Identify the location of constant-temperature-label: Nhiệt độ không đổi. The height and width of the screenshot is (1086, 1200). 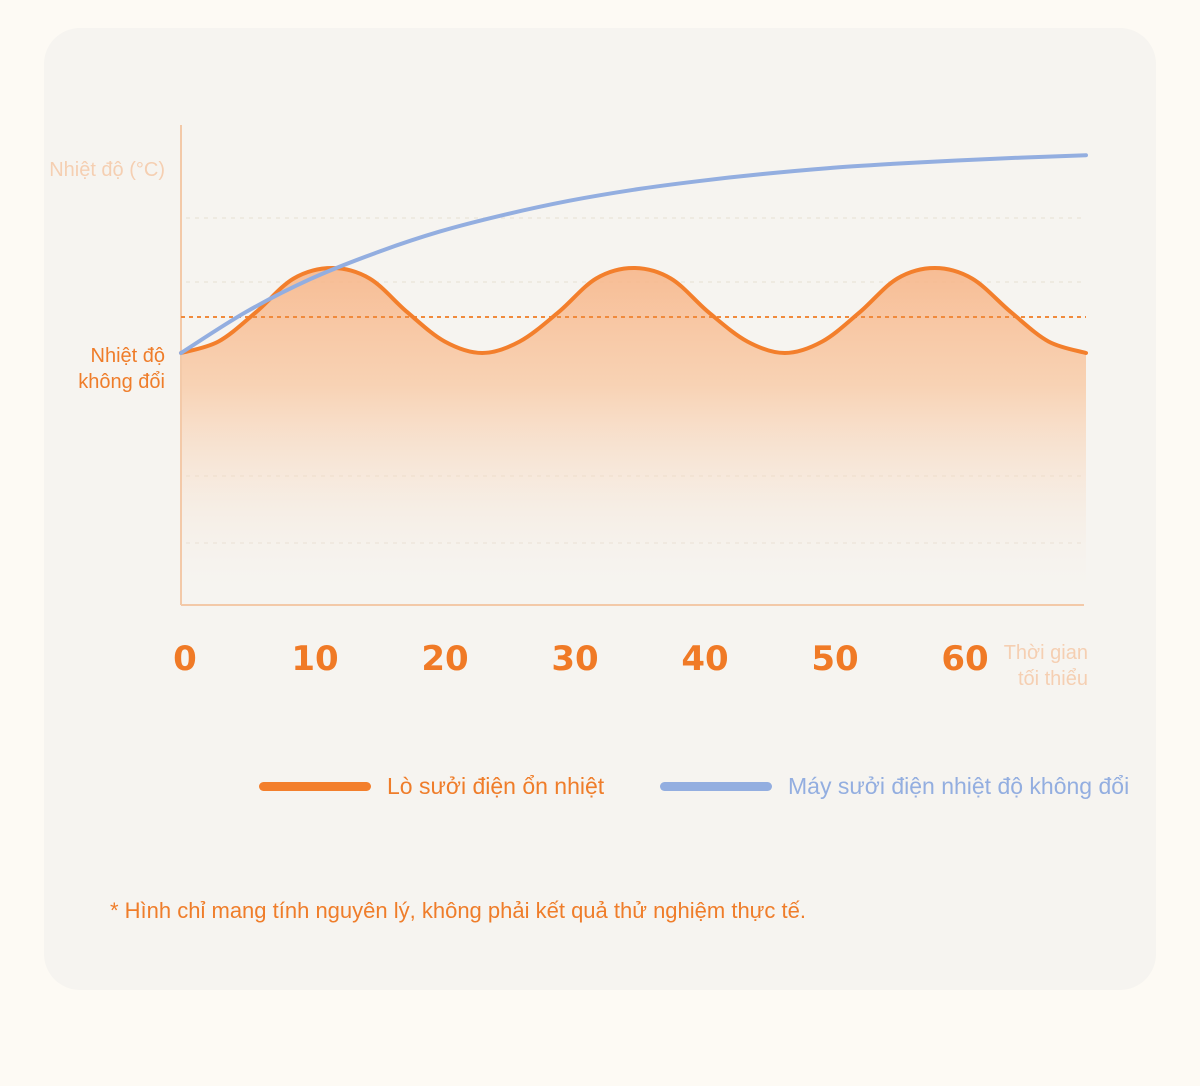
(121, 369).